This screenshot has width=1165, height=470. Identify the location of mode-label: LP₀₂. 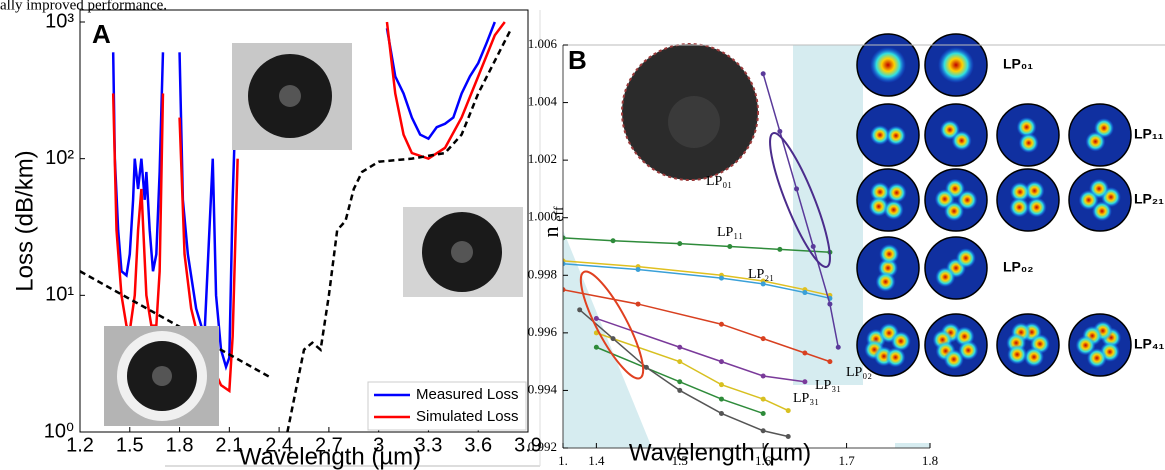
(1018, 267).